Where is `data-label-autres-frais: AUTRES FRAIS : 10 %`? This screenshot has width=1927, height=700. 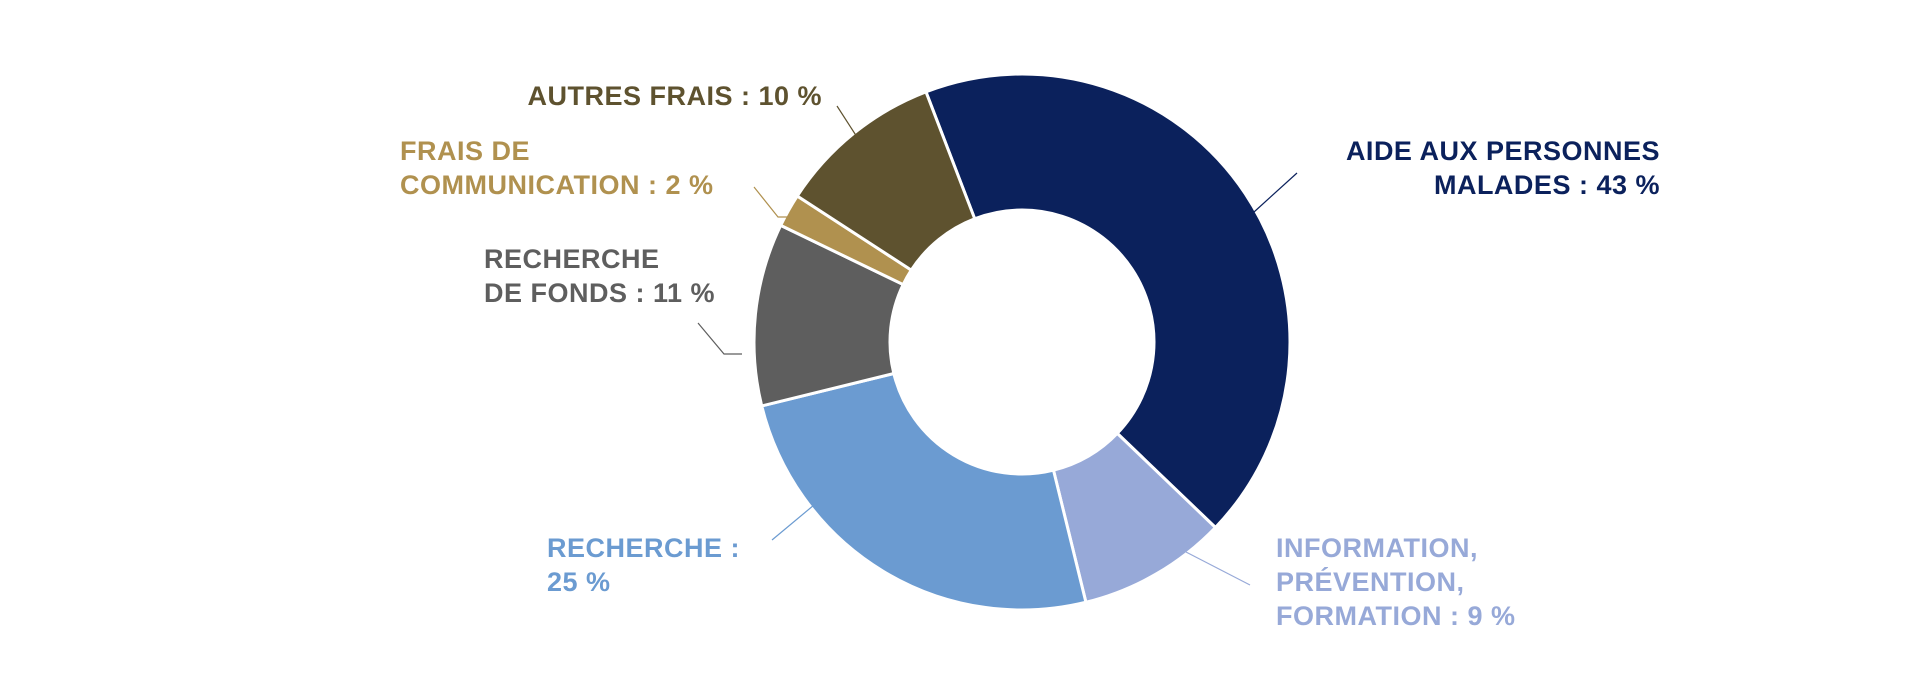
data-label-autres-frais: AUTRES FRAIS : 10 % is located at coordinates (674, 96).